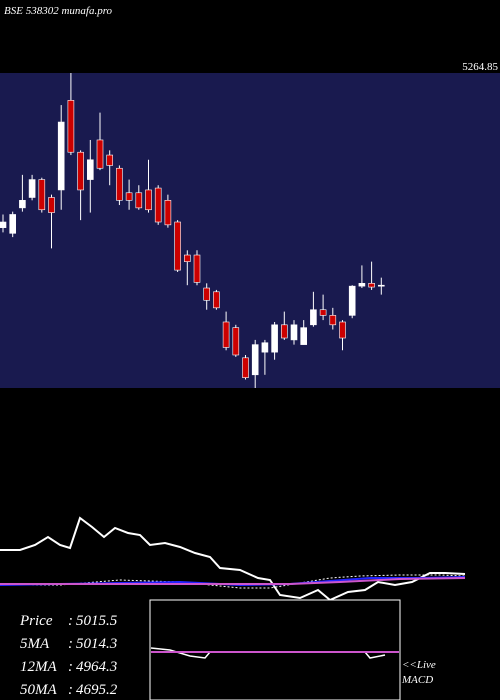 Image resolution: width=500 pixels, height=700 pixels. I want to click on info-value: 5015.5, so click(97, 621).